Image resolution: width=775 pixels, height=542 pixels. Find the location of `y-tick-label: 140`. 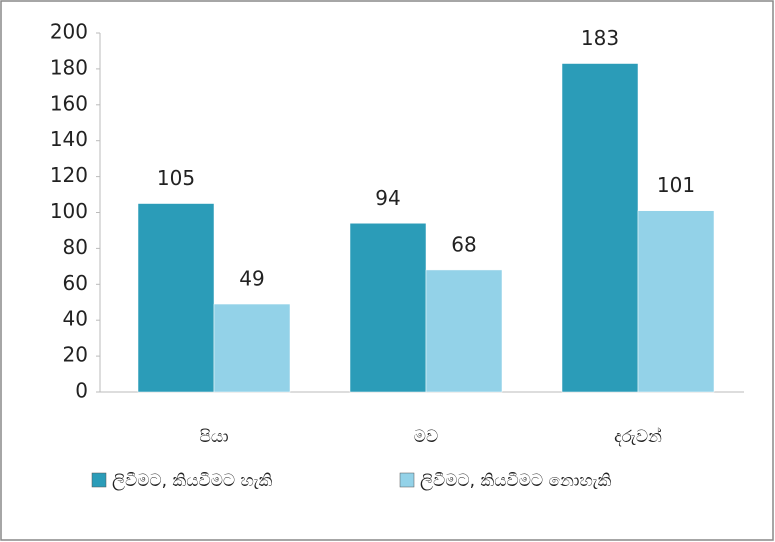

y-tick-label: 140 is located at coordinates (69, 139).